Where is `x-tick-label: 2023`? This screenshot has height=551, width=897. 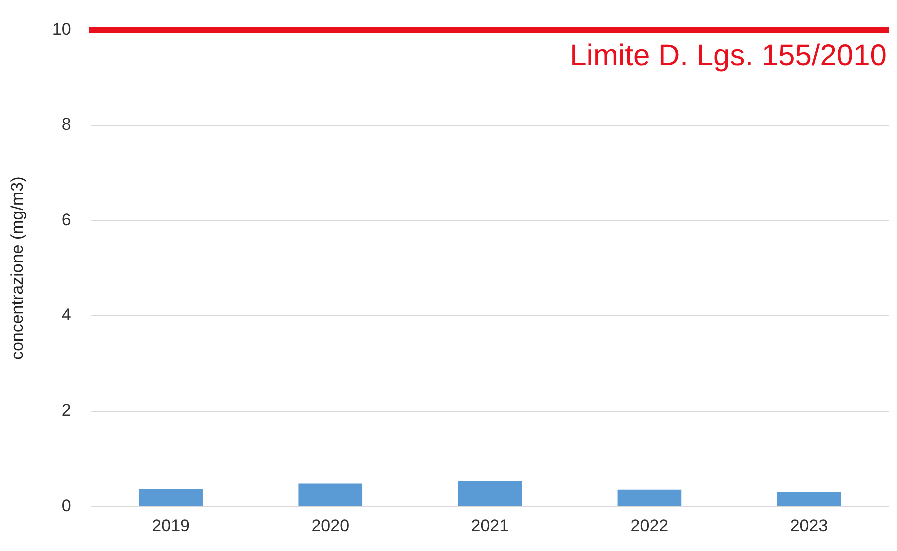
x-tick-label: 2023 is located at coordinates (809, 526).